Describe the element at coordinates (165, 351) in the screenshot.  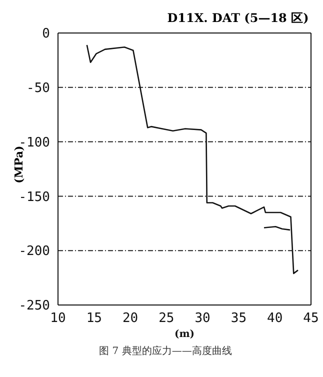
I see `caption: 图 7 典型的应力——高度曲线` at that location.